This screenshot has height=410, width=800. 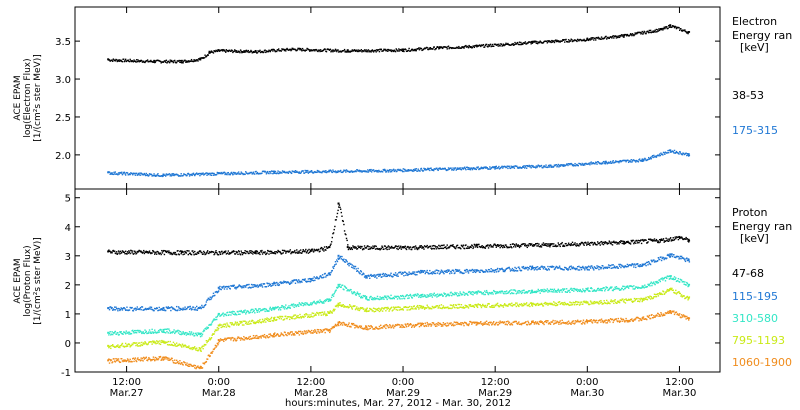 I want to click on electron-data-point, so click(x=605, y=161).